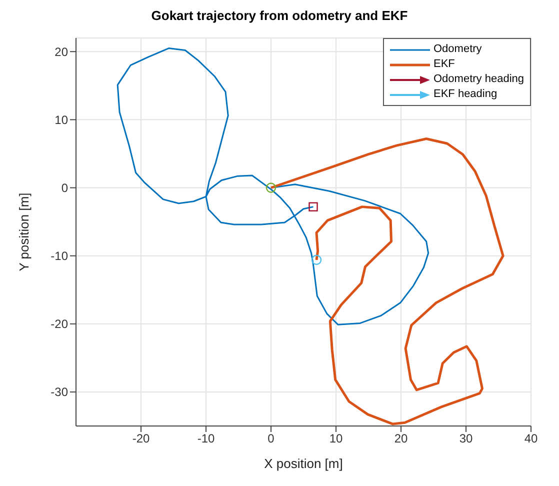 The image size is (559, 486). What do you see at coordinates (466, 439) in the screenshot?
I see `x-tick-label: 30` at bounding box center [466, 439].